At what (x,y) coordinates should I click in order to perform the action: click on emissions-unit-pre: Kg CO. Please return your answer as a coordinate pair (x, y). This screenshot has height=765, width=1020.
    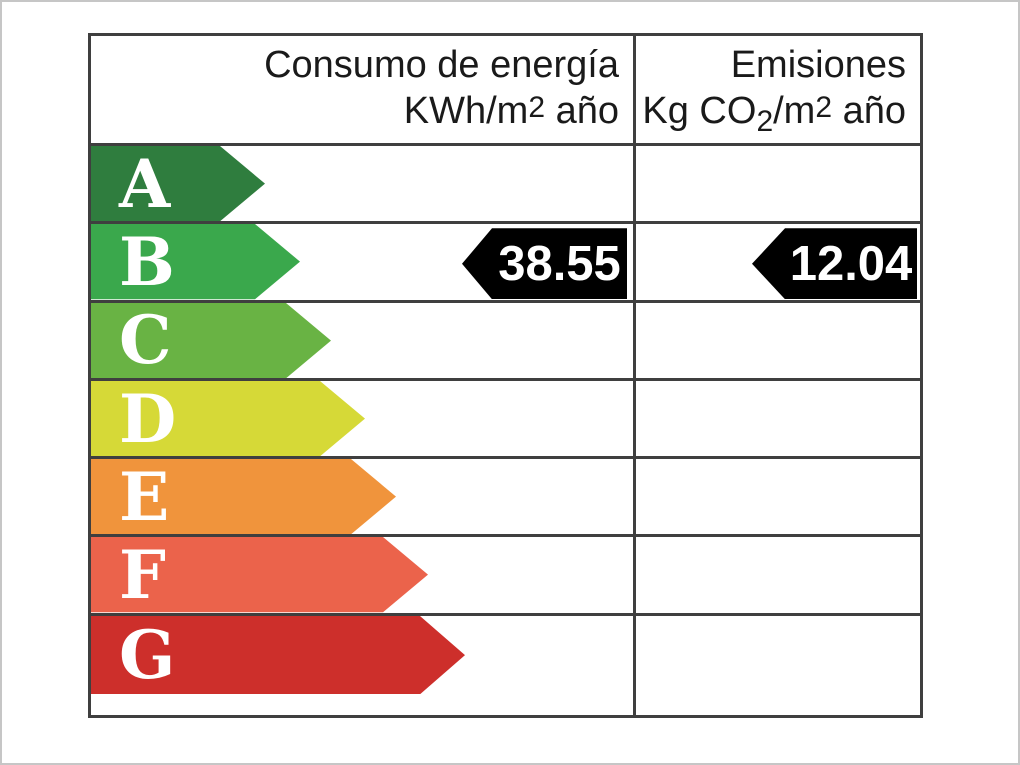
    Looking at the image, I should click on (699, 111).